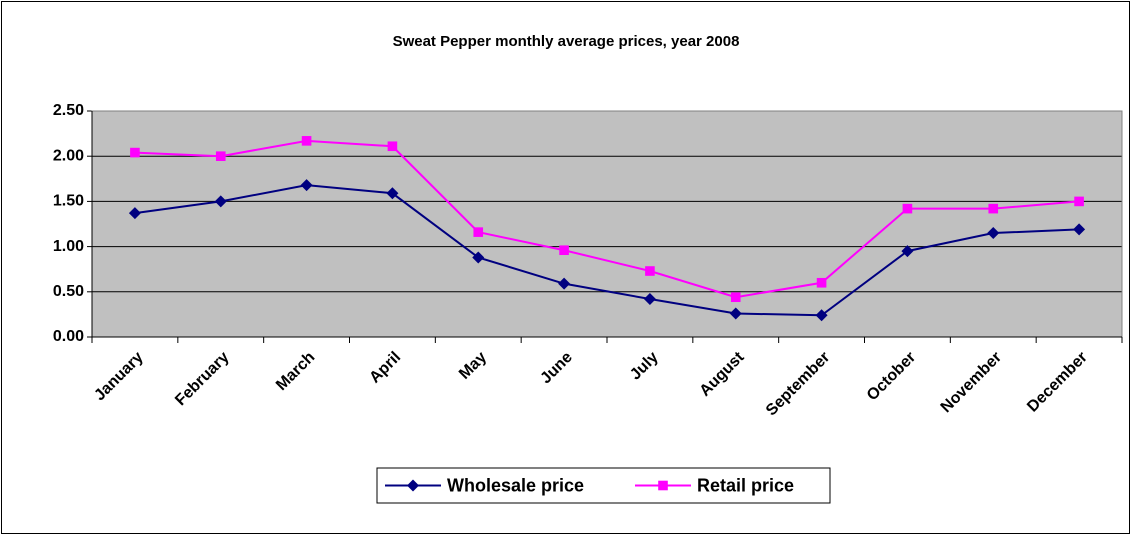 The width and height of the screenshot is (1132, 536). Describe the element at coordinates (68, 291) in the screenshot. I see `y-tick-label: 0.50` at that location.